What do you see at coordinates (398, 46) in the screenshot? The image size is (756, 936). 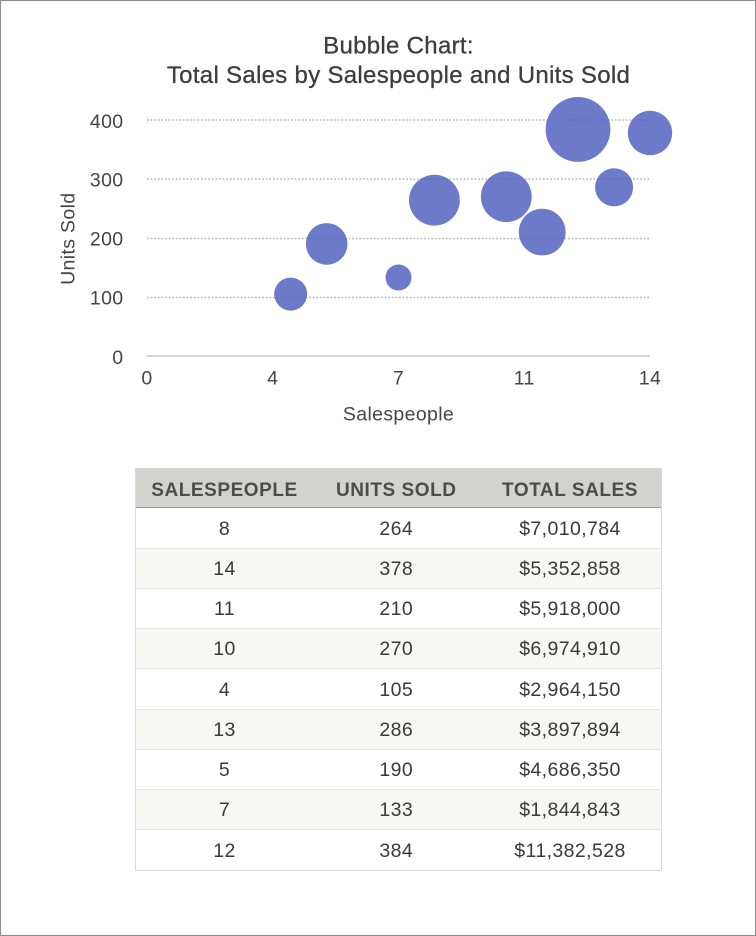 I see `svg-text: Bubble Chart:` at bounding box center [398, 46].